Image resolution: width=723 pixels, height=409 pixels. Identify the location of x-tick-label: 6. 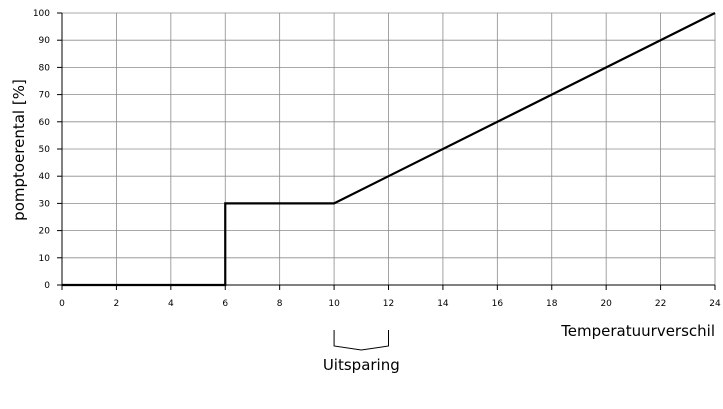
(225, 304).